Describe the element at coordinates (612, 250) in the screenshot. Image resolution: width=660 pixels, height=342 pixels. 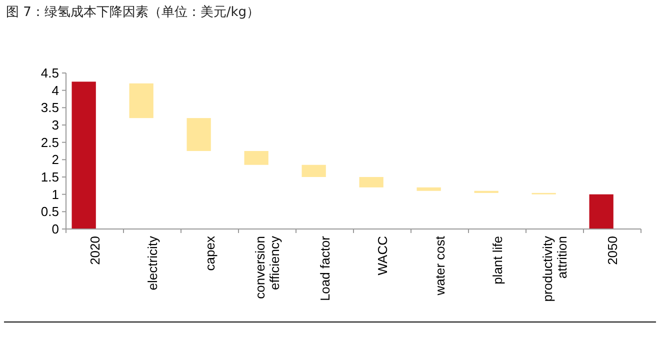
I see `x-tick-label: 2050` at that location.